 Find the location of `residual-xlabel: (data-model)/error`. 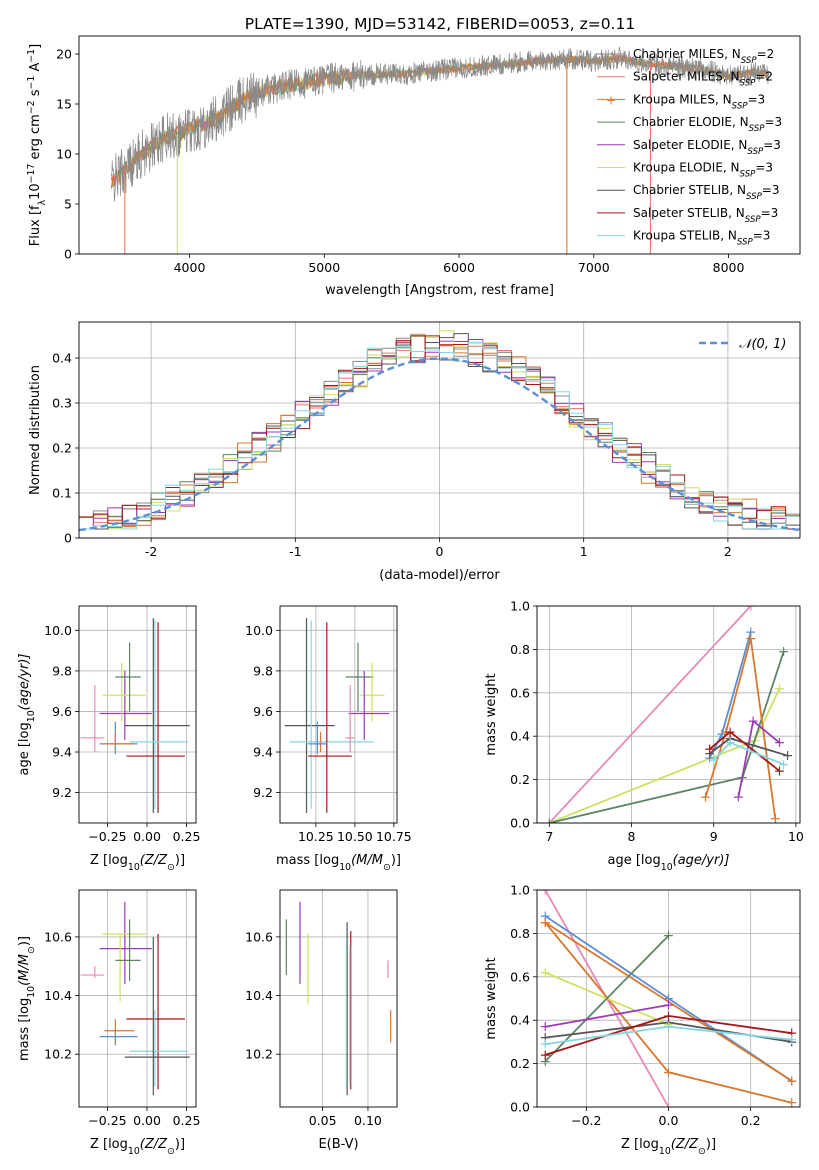

residual-xlabel: (data-model)/error is located at coordinates (439, 575).